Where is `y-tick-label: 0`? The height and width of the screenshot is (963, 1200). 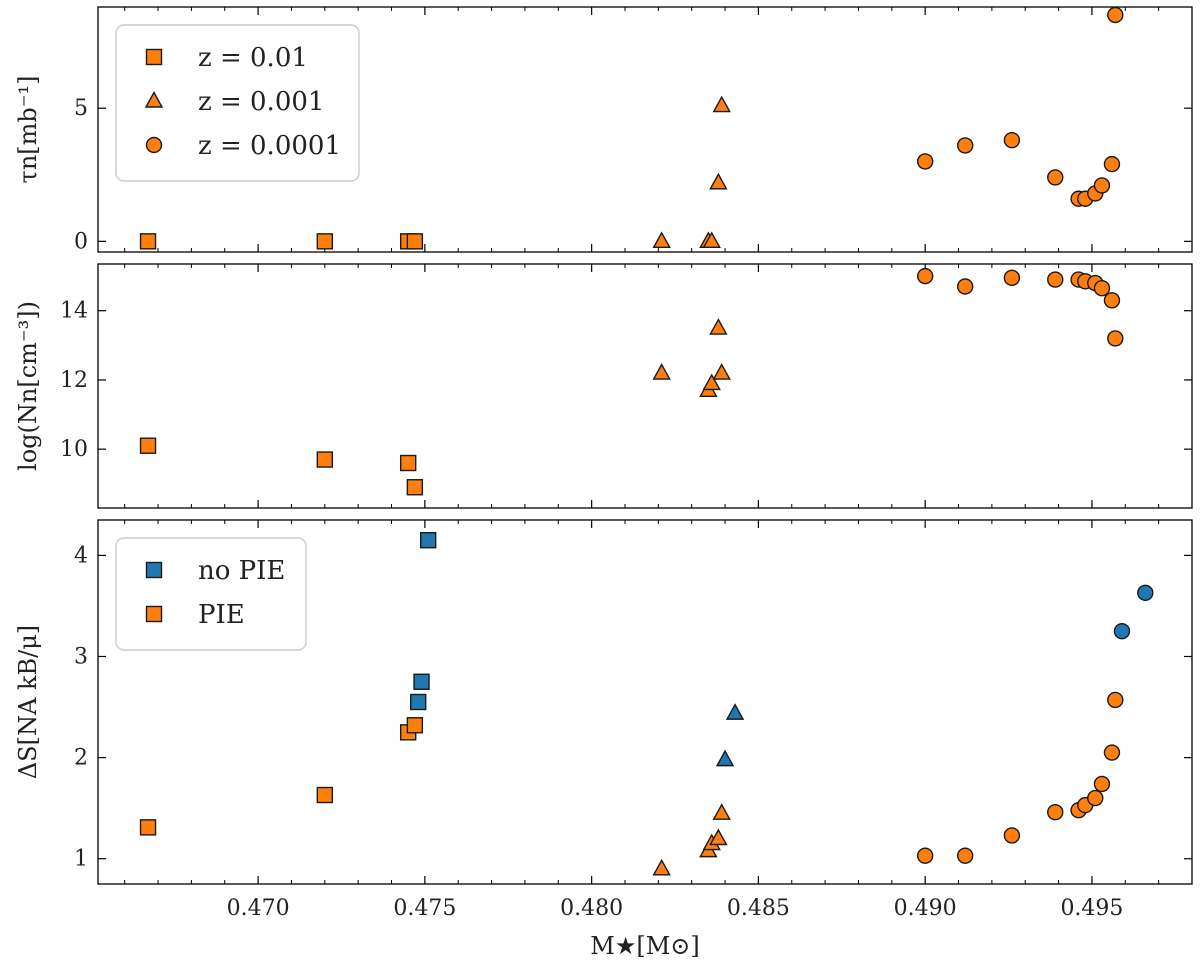
y-tick-label: 0 is located at coordinates (81, 241).